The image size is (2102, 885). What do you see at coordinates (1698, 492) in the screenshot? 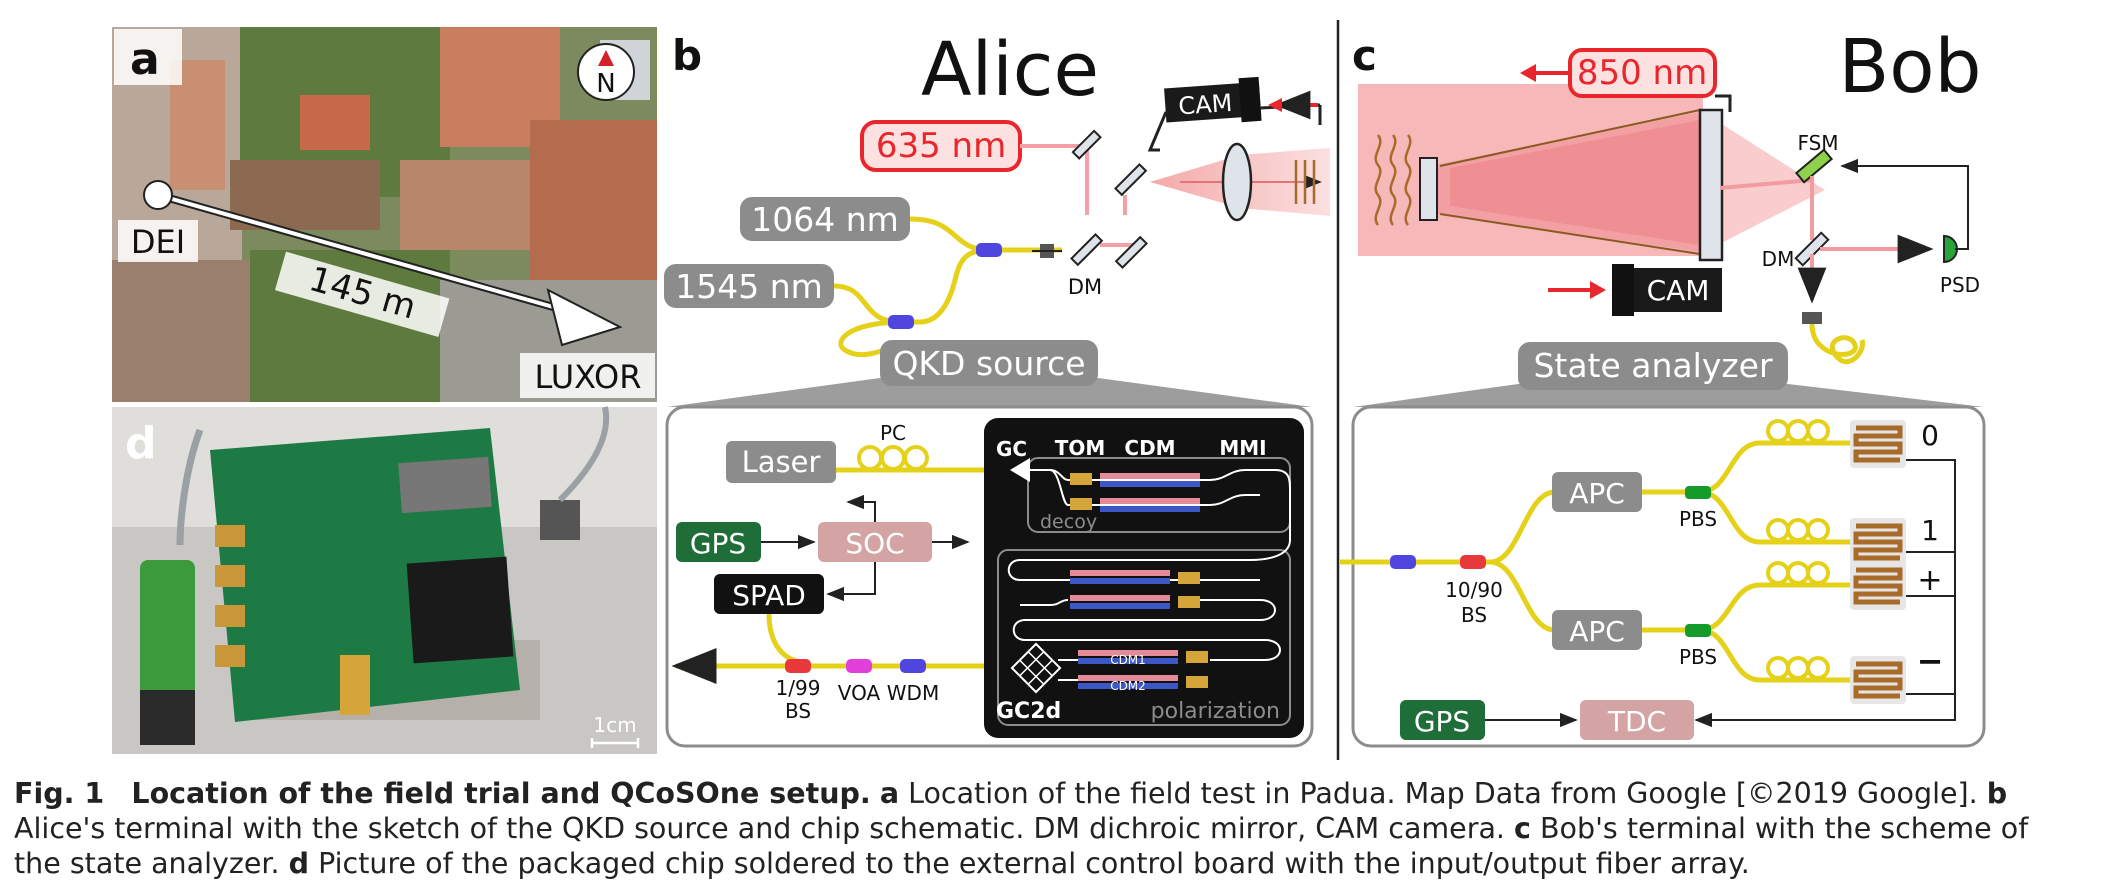
I see `pbs-top` at bounding box center [1698, 492].